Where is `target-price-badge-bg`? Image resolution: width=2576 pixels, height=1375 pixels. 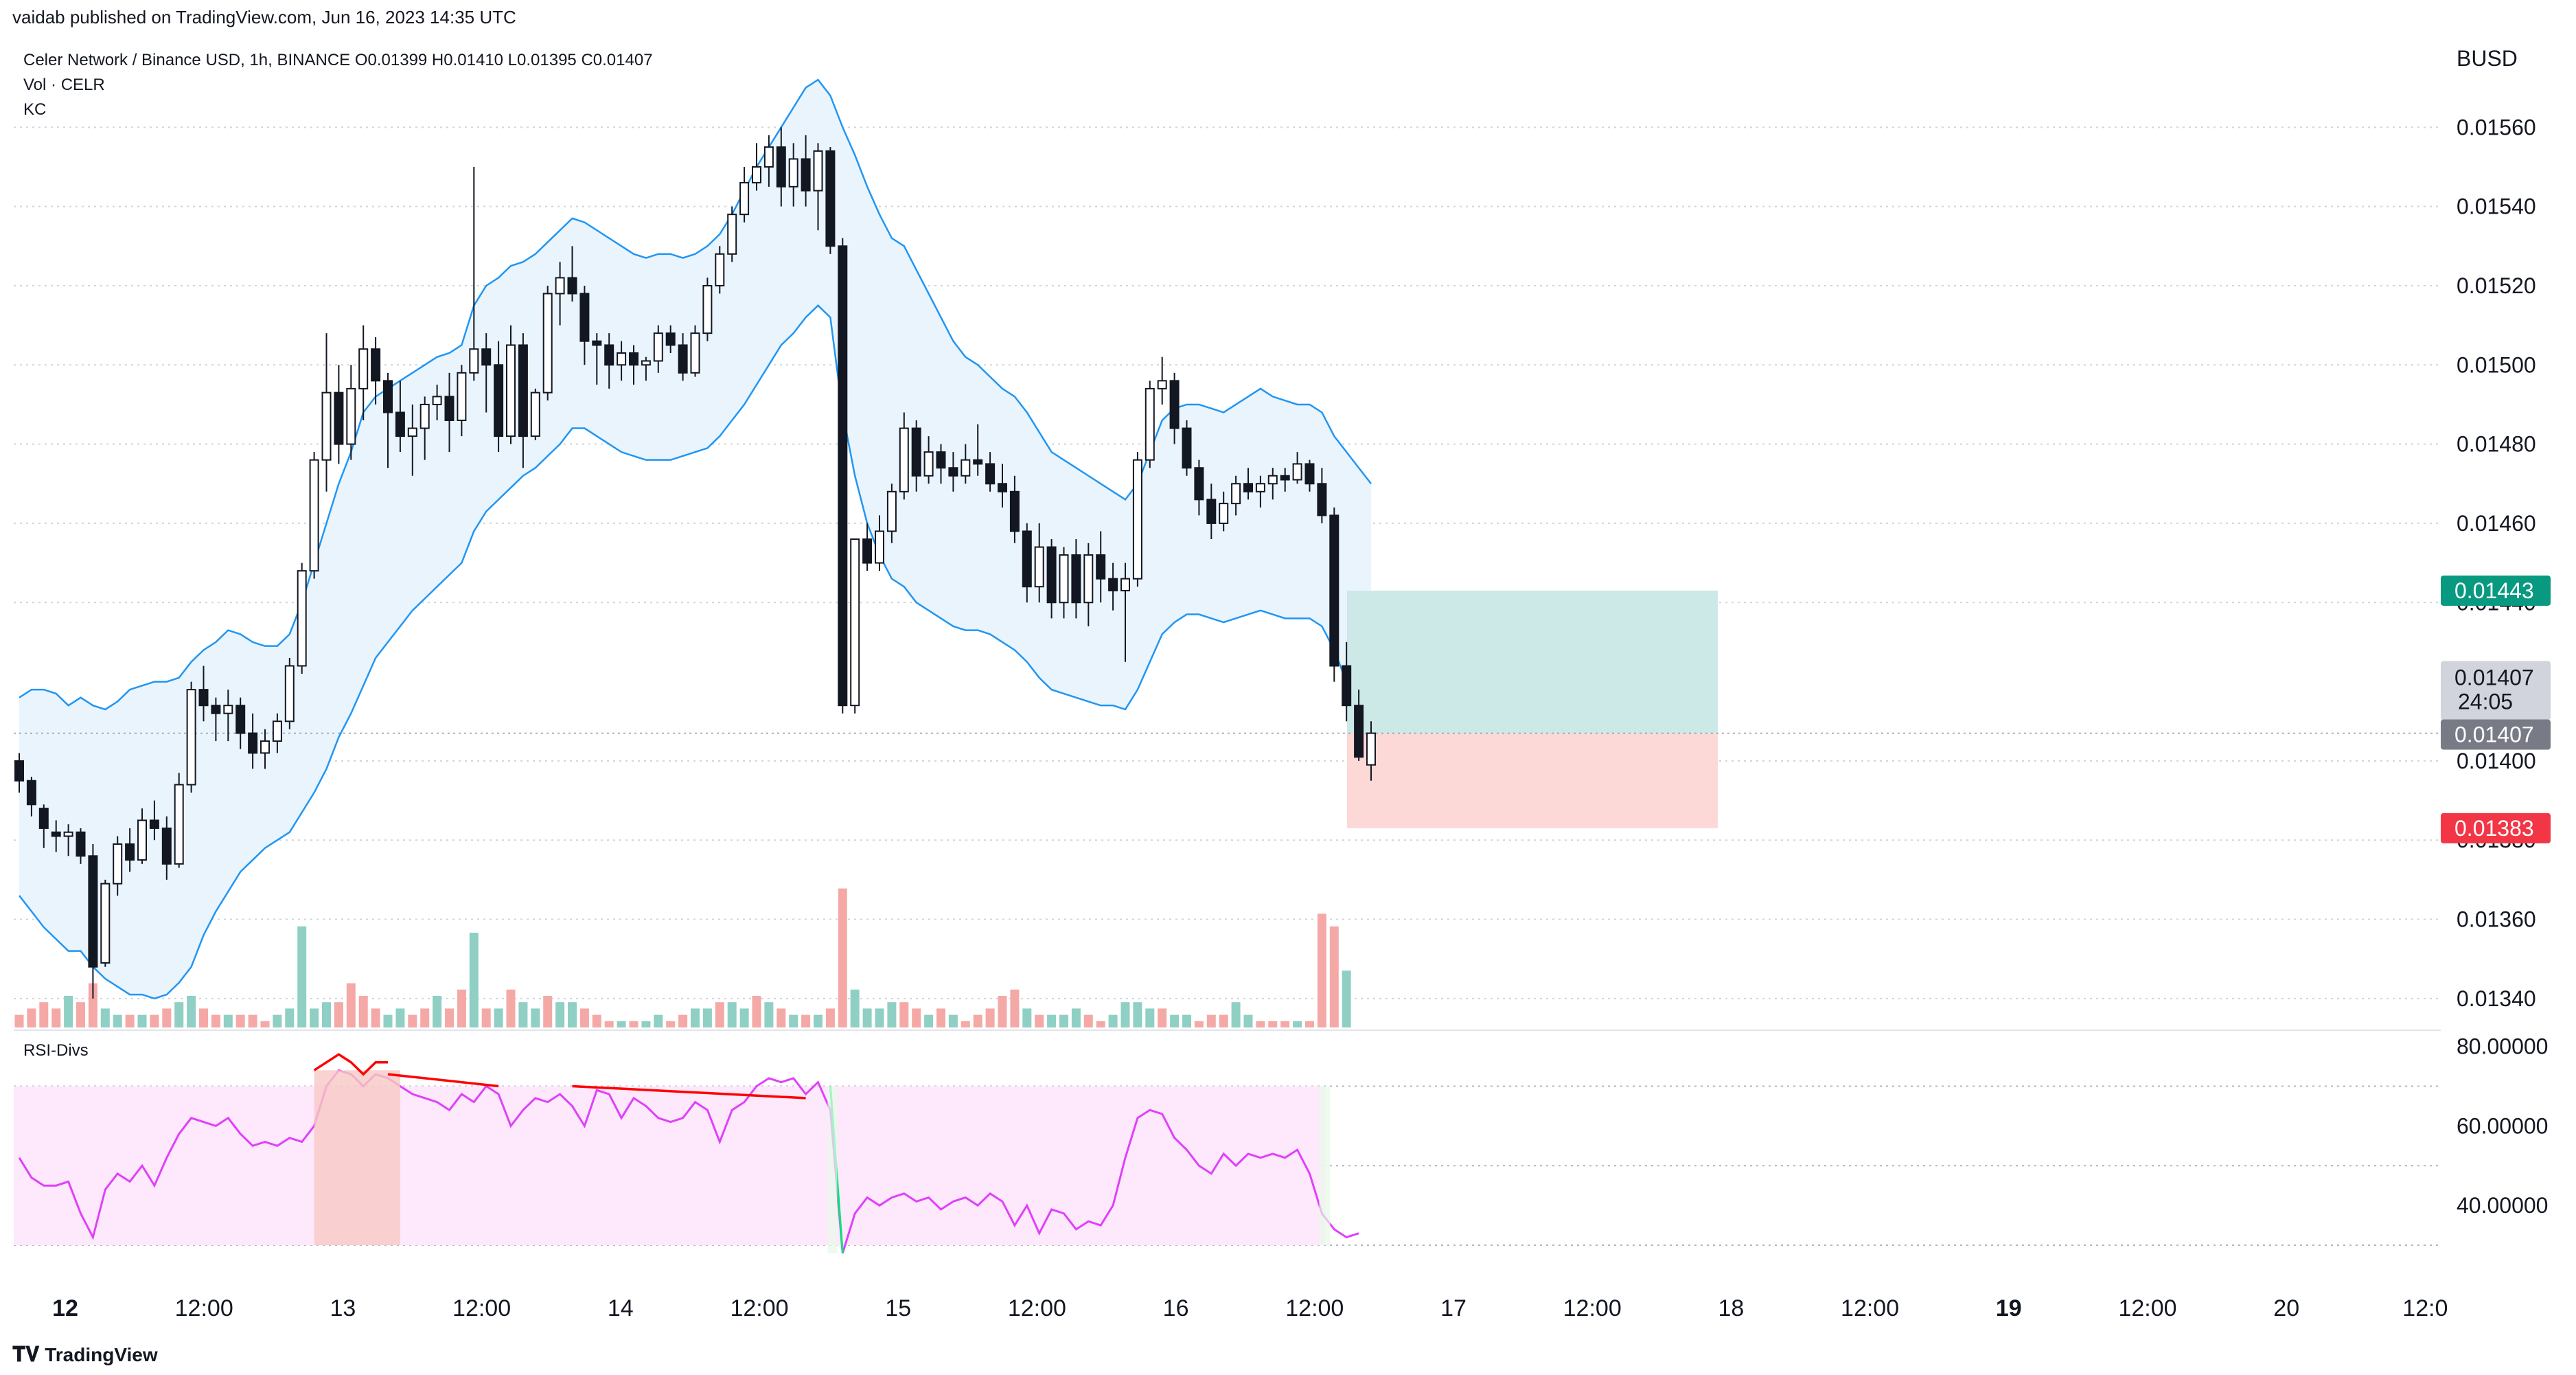
target-price-badge-bg is located at coordinates (2496, 590).